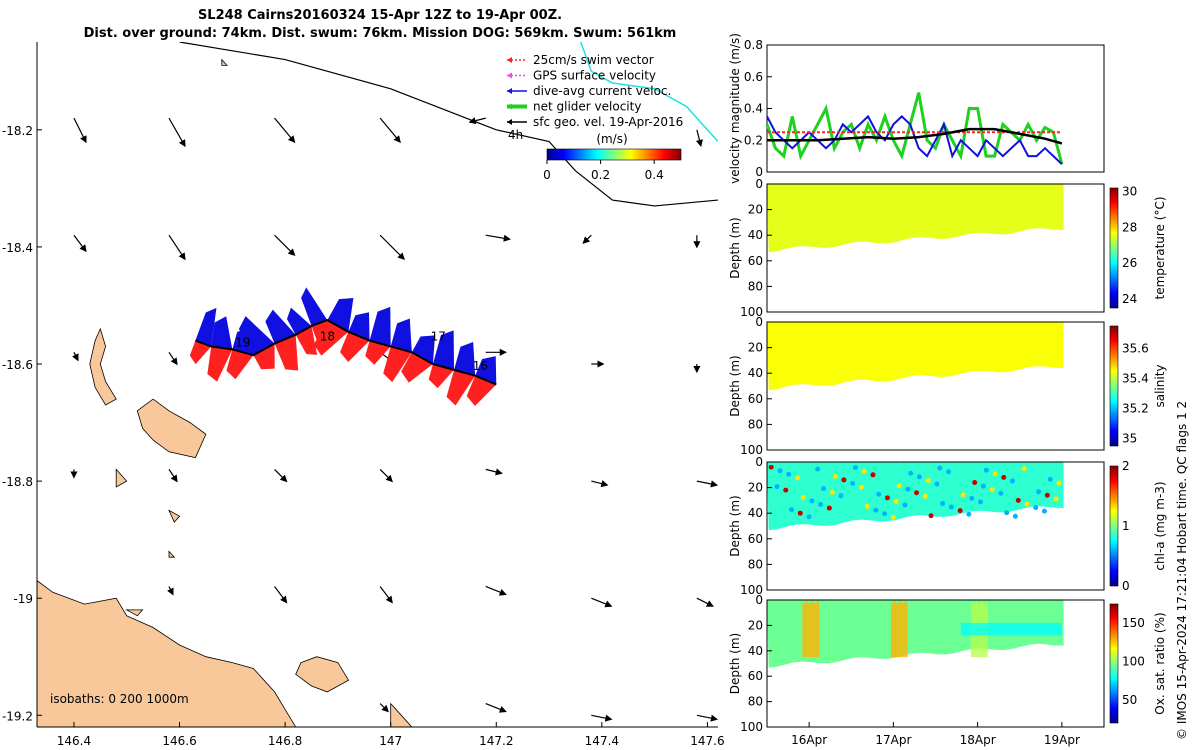 This screenshot has height=750, width=1200. What do you see at coordinates (23, 599) in the screenshot?
I see `map-y-tick-label: -19` at bounding box center [23, 599].